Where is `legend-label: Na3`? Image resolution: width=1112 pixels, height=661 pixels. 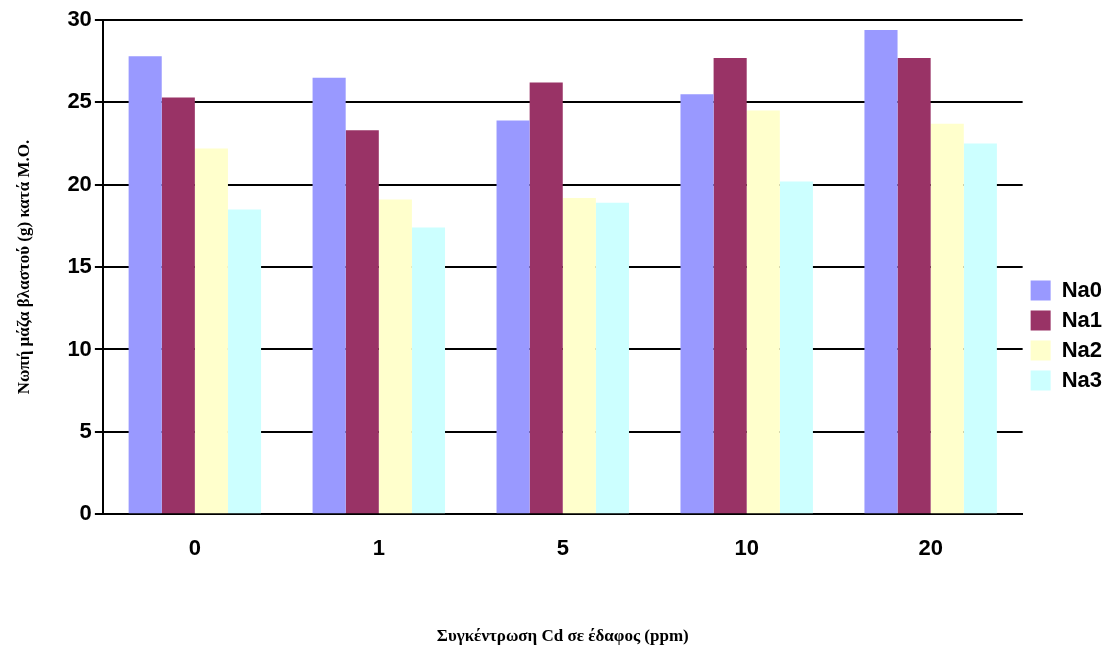 legend-label: Na3 is located at coordinates (1081, 379).